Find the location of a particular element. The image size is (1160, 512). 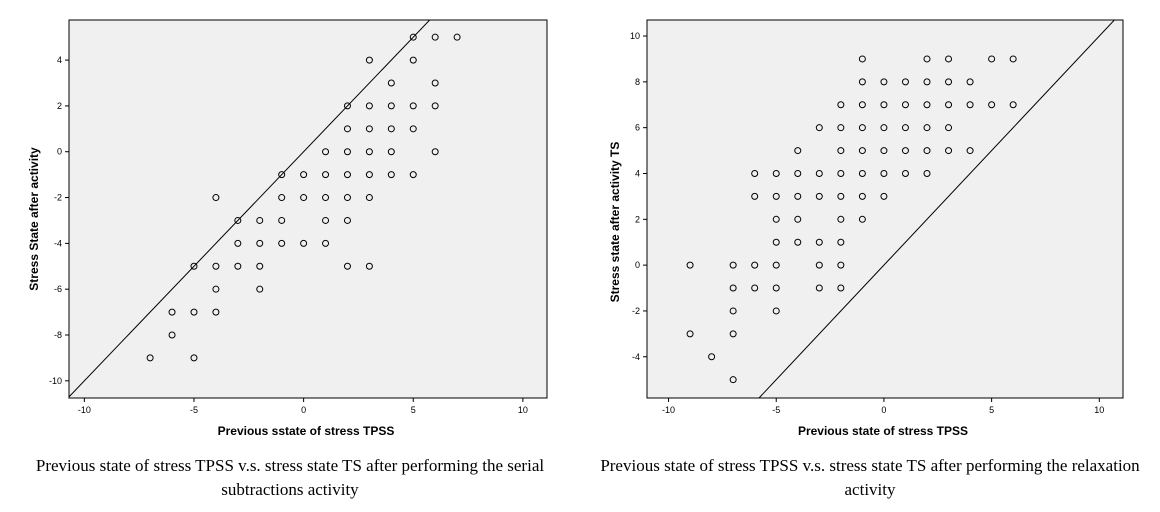

y-tick-label: -10 is located at coordinates (55, 381).